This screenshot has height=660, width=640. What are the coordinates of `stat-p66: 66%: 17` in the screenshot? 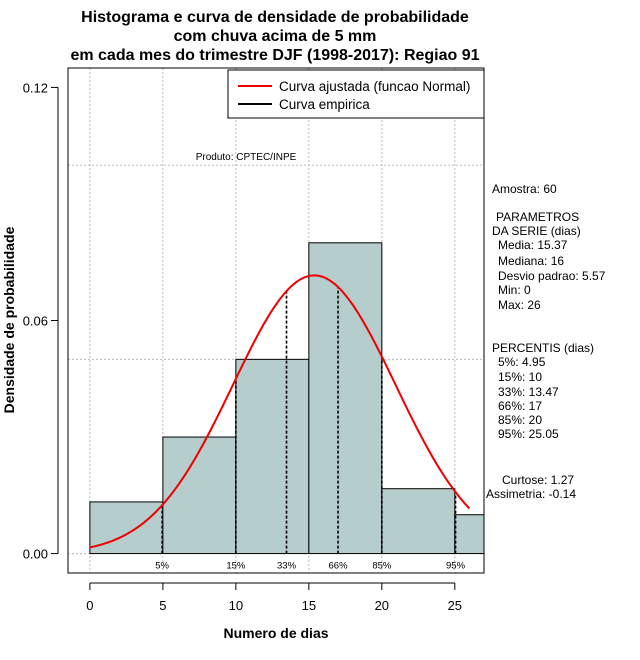 It's located at (520, 406).